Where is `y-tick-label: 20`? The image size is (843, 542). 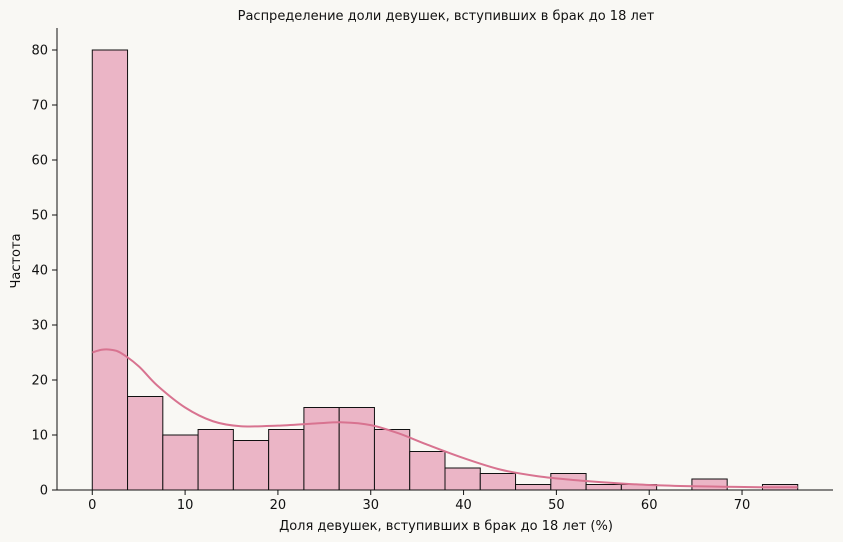 y-tick-label: 20 is located at coordinates (39, 381).